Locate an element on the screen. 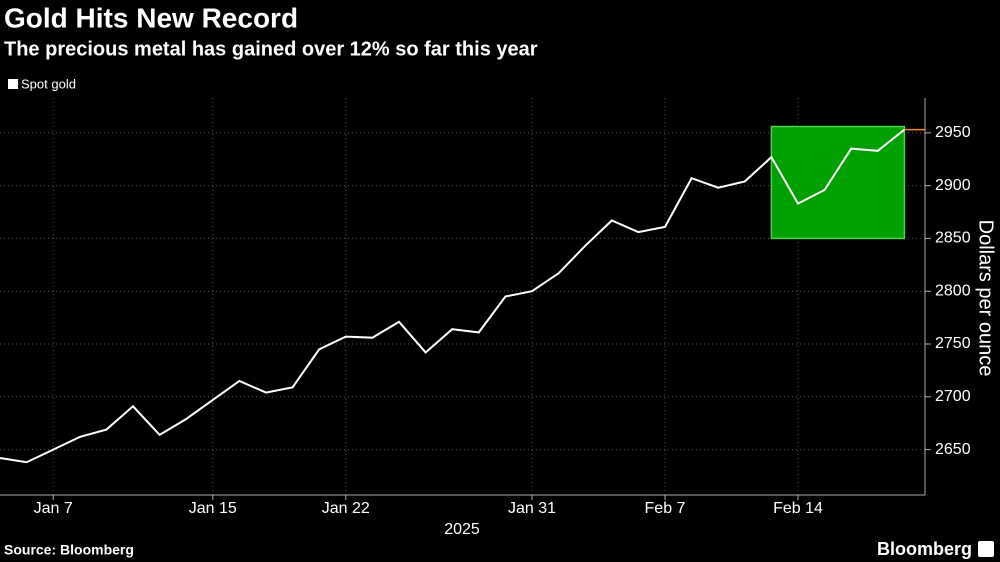 This screenshot has height=562, width=1000. y-tick-label: 2900 is located at coordinates (953, 185).